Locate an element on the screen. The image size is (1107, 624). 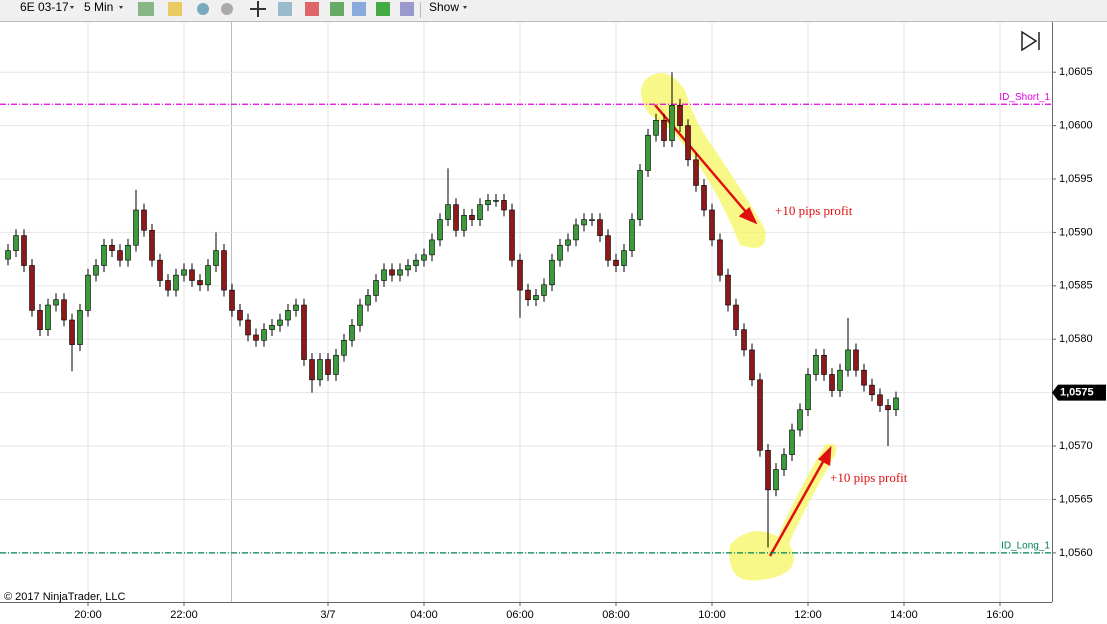
y-tick-label: 1,0560 is located at coordinates (1076, 553).